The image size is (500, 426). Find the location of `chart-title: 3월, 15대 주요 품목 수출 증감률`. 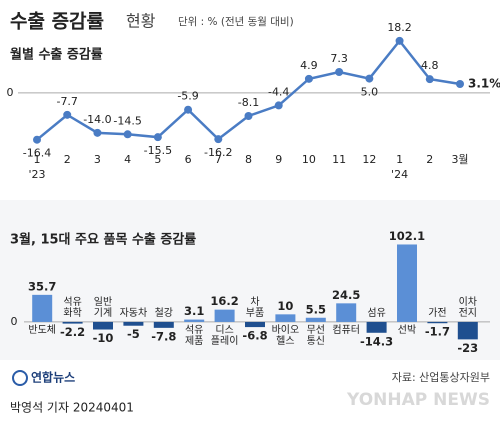

chart-title: 3월, 15대 주요 품목 수출 증감률 is located at coordinates (103, 240).